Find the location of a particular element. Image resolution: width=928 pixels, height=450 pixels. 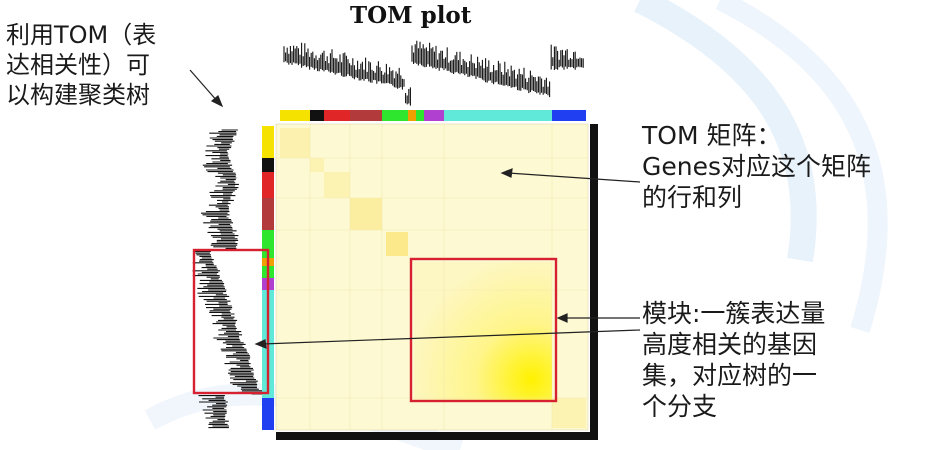

annotation-dendrogram: 利用TOM（表 达相关性）可 以构建聚类树 is located at coordinates (81, 65).